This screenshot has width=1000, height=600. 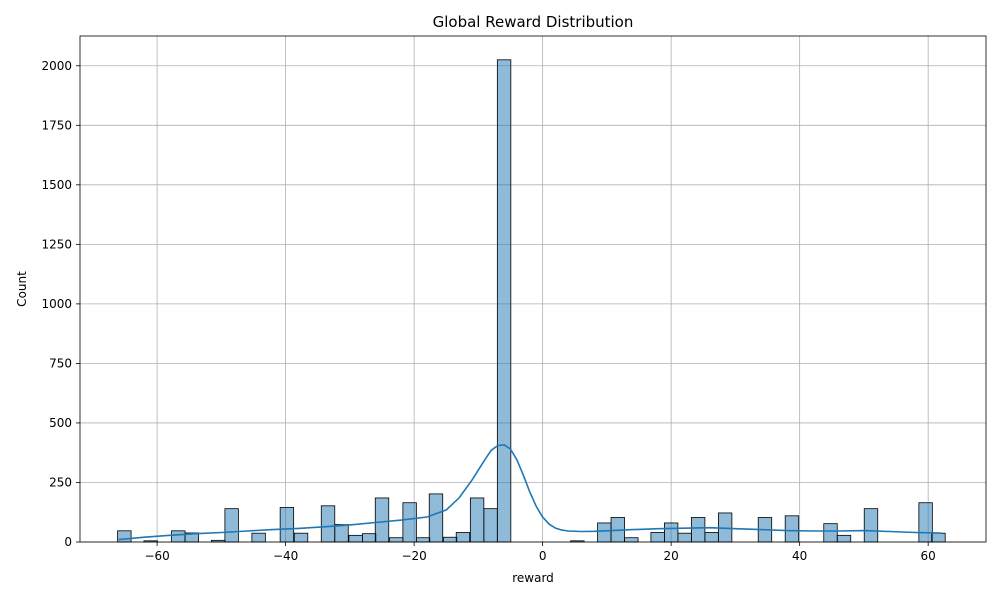 What do you see at coordinates (56, 304) in the screenshot?
I see `y-tick-label: 1000` at bounding box center [56, 304].